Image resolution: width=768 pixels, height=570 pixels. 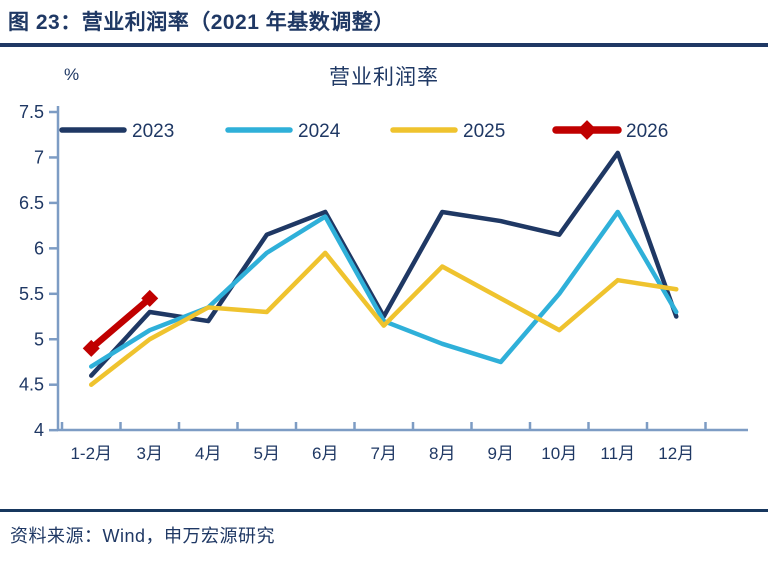 What do you see at coordinates (676, 453) in the screenshot?
I see `x-tick-label: 12月` at bounding box center [676, 453].